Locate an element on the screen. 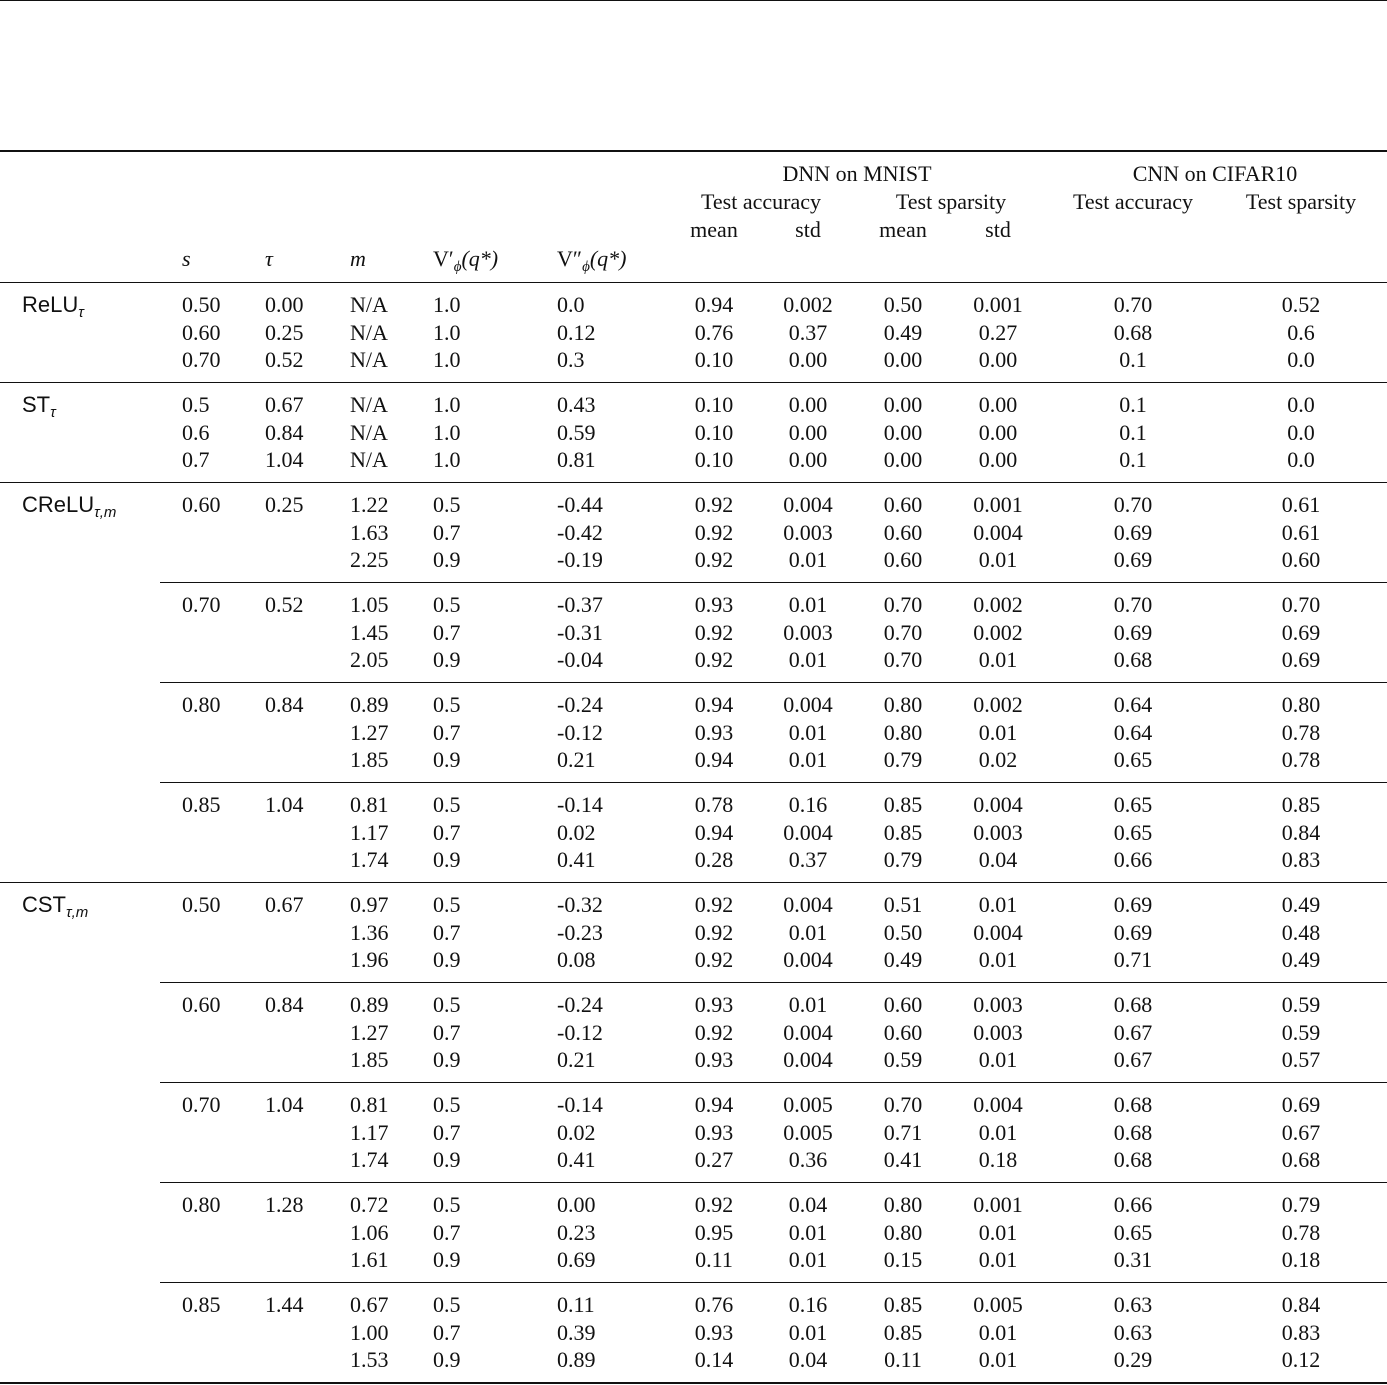 Image resolution: width=1387 pixels, height=1385 pixels. cell: 0.64 is located at coordinates (1133, 704).